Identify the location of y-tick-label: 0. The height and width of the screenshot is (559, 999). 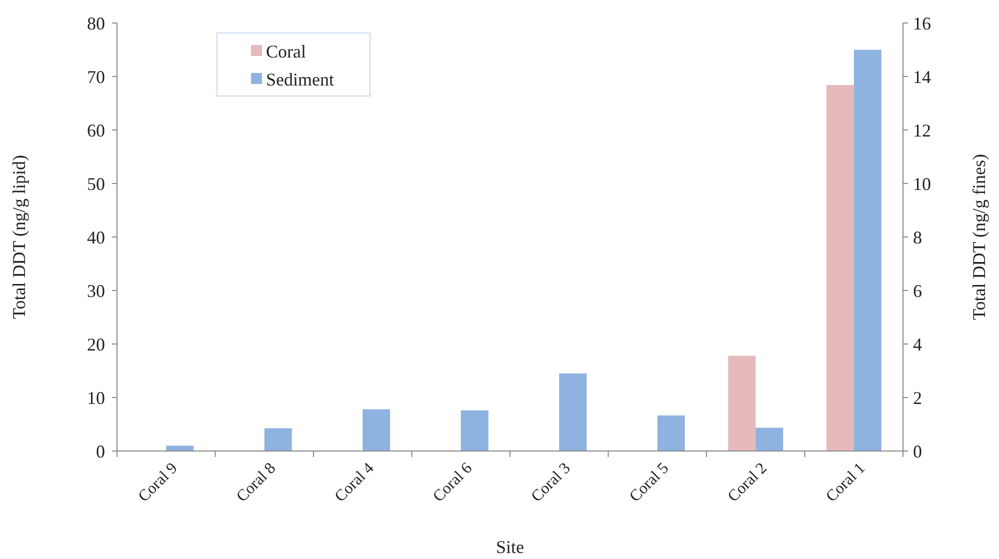
(100, 451).